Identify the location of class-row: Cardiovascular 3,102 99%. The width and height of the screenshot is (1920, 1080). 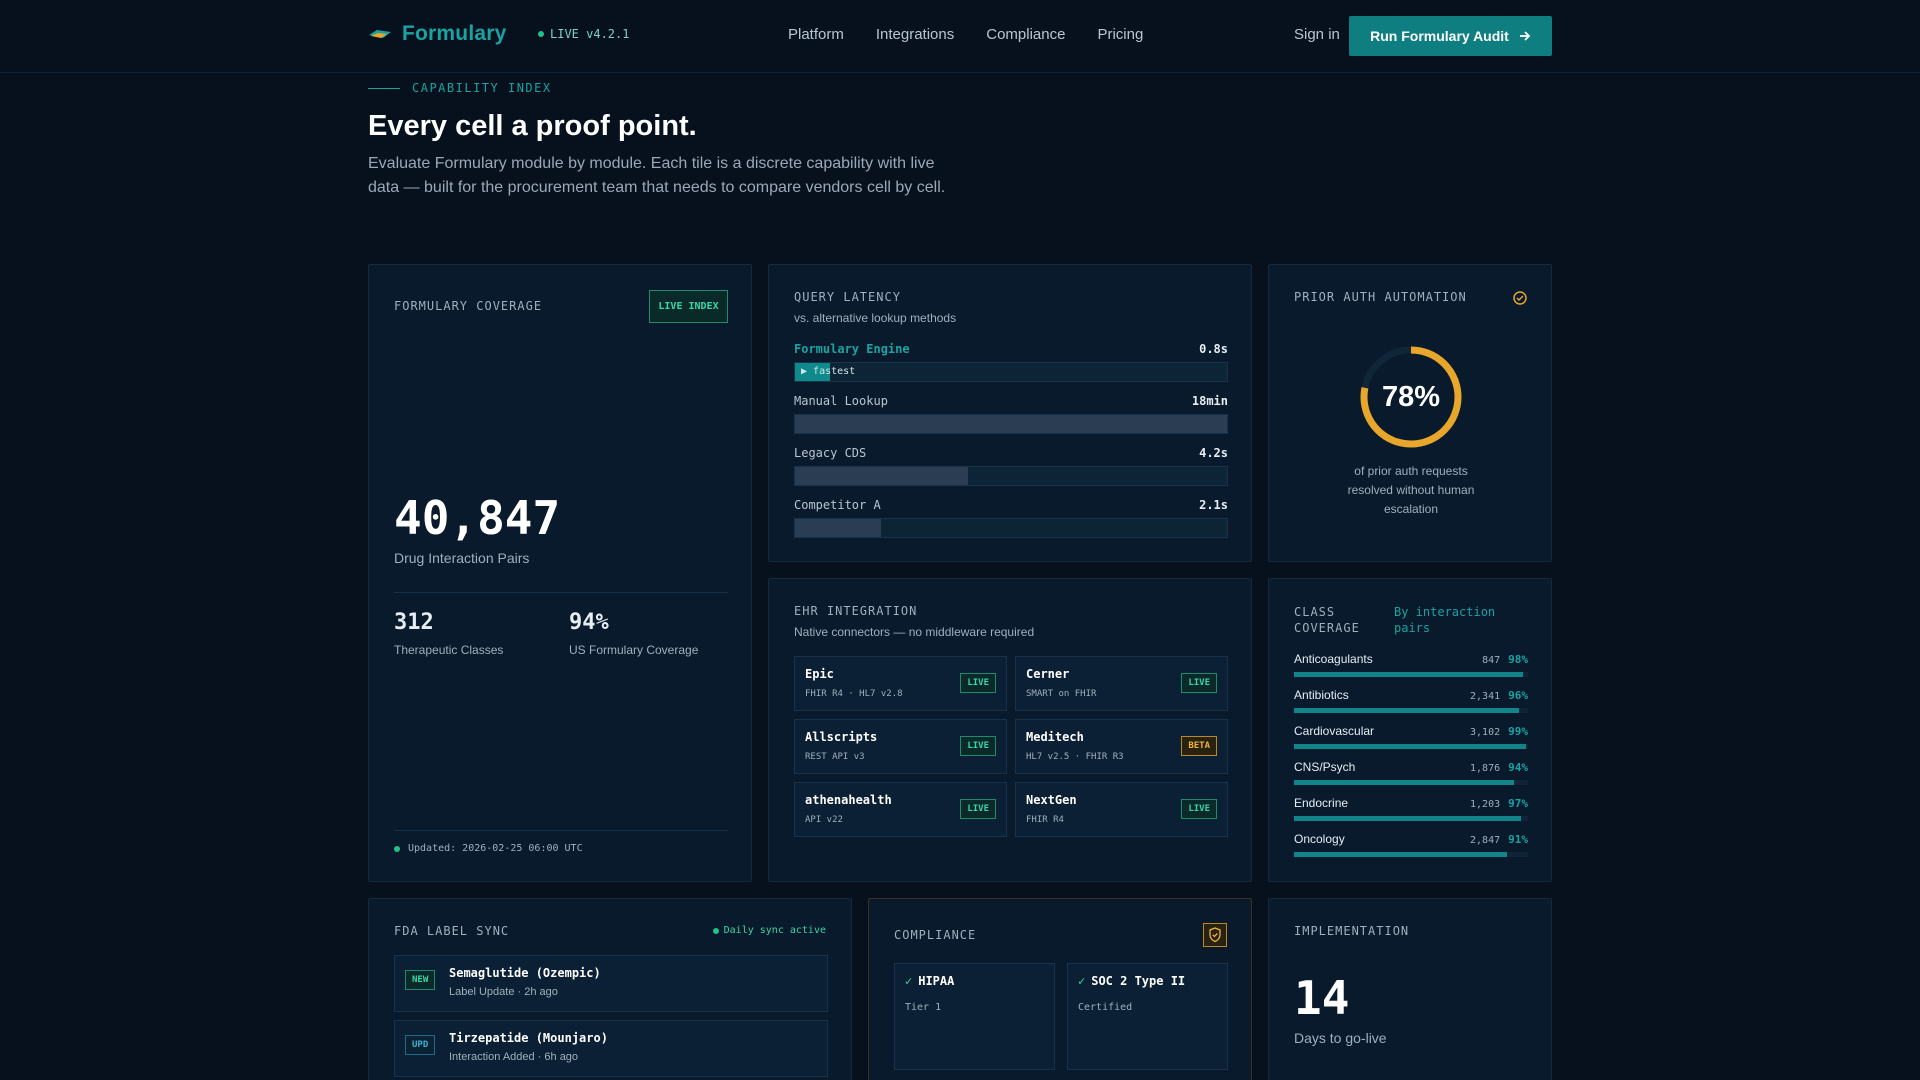
(1411, 736).